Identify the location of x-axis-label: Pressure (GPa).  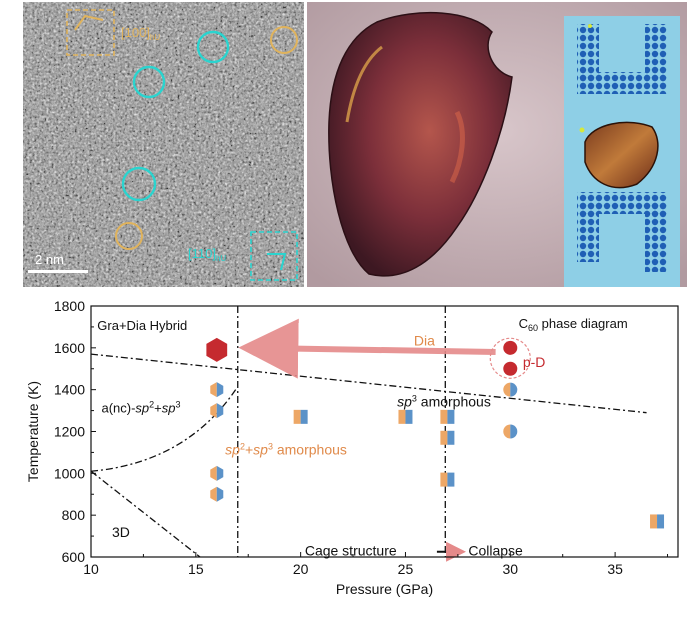
(384, 589).